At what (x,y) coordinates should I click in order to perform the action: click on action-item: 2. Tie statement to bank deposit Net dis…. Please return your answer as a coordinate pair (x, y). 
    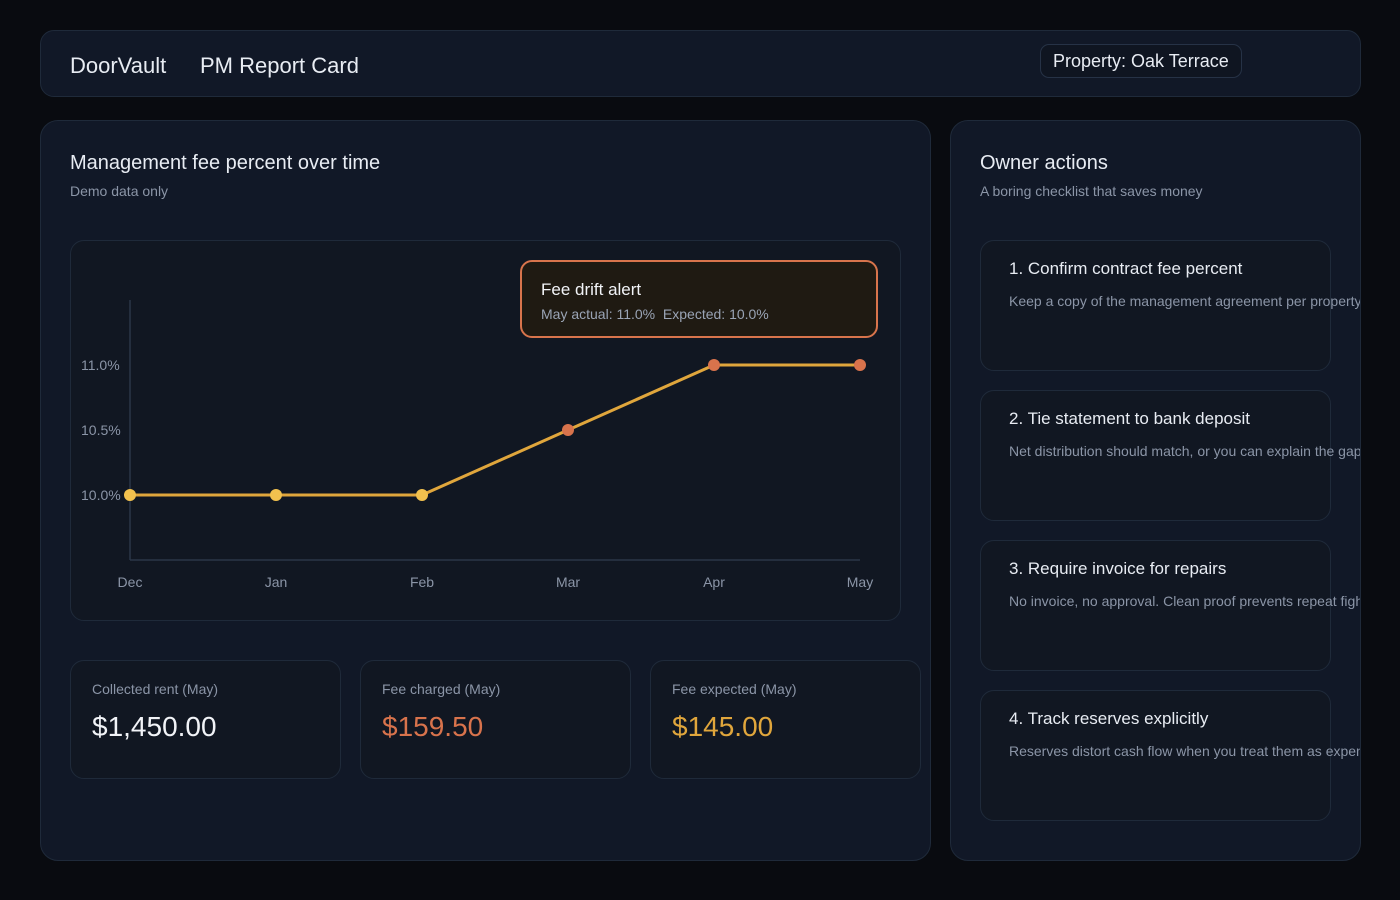
    Looking at the image, I should click on (1170, 455).